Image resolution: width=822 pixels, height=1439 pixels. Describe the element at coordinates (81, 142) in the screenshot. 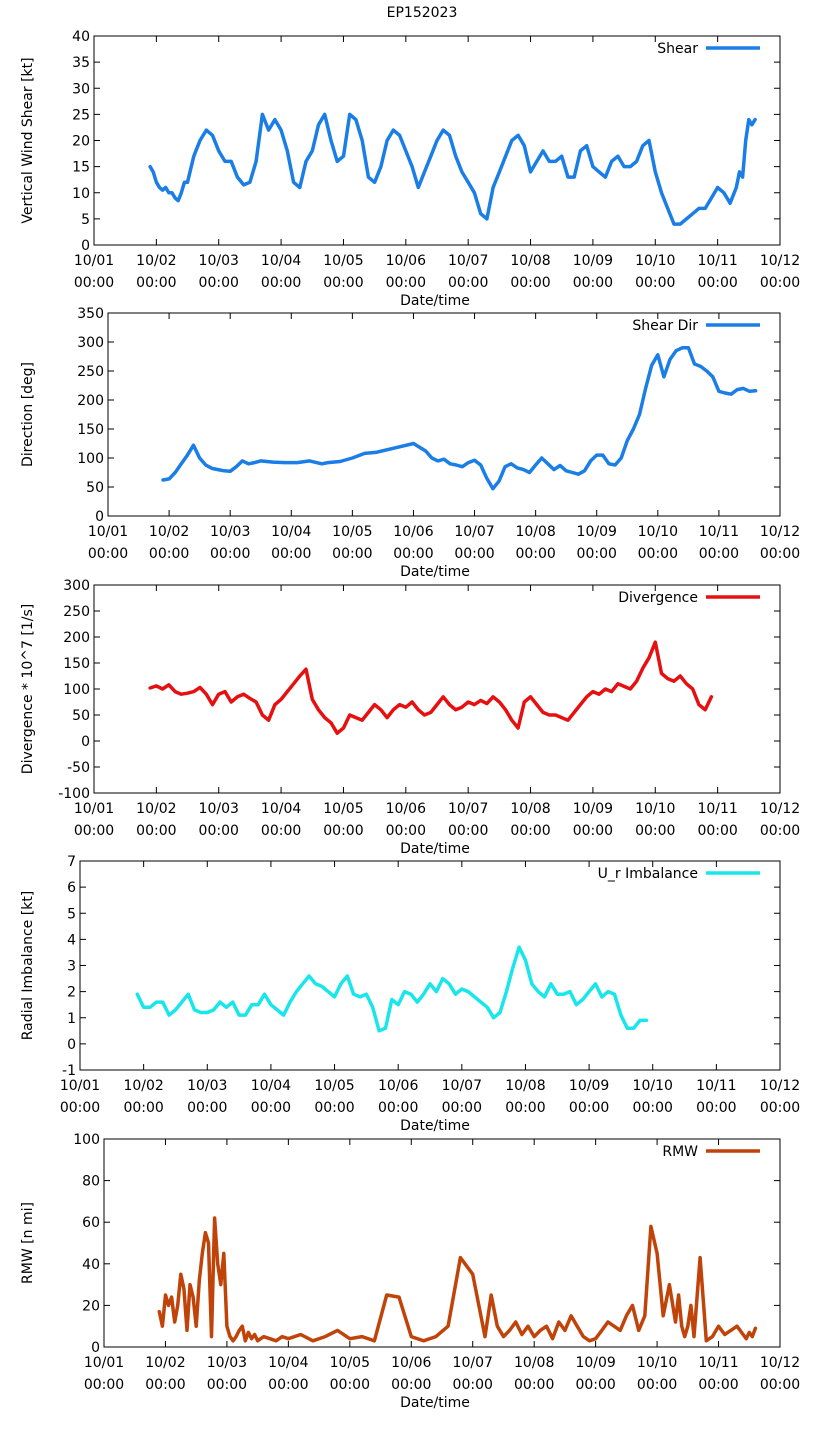

I see `y-tick-label: 20` at that location.